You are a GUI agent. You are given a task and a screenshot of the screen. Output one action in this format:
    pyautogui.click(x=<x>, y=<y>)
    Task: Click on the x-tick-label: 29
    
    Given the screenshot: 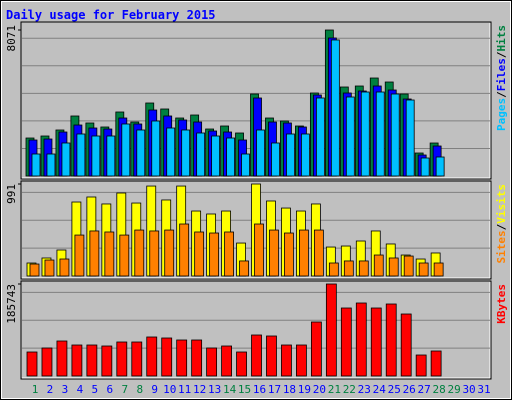 What is the action you would take?
    pyautogui.click(x=453, y=389)
    